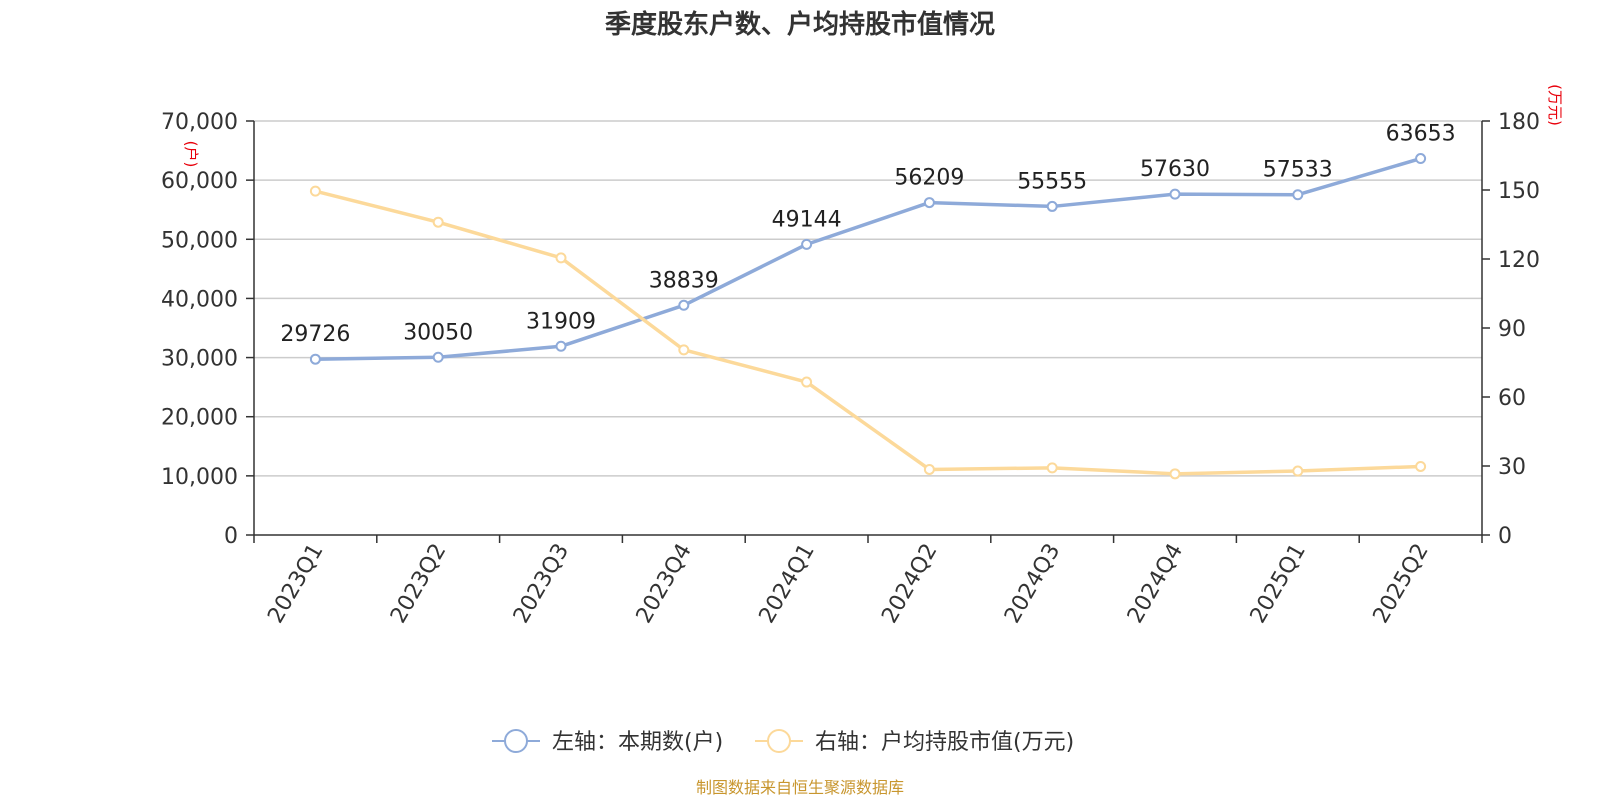 The image size is (1600, 800). Describe the element at coordinates (1175, 169) in the screenshot. I see `data-label: 57630` at that location.